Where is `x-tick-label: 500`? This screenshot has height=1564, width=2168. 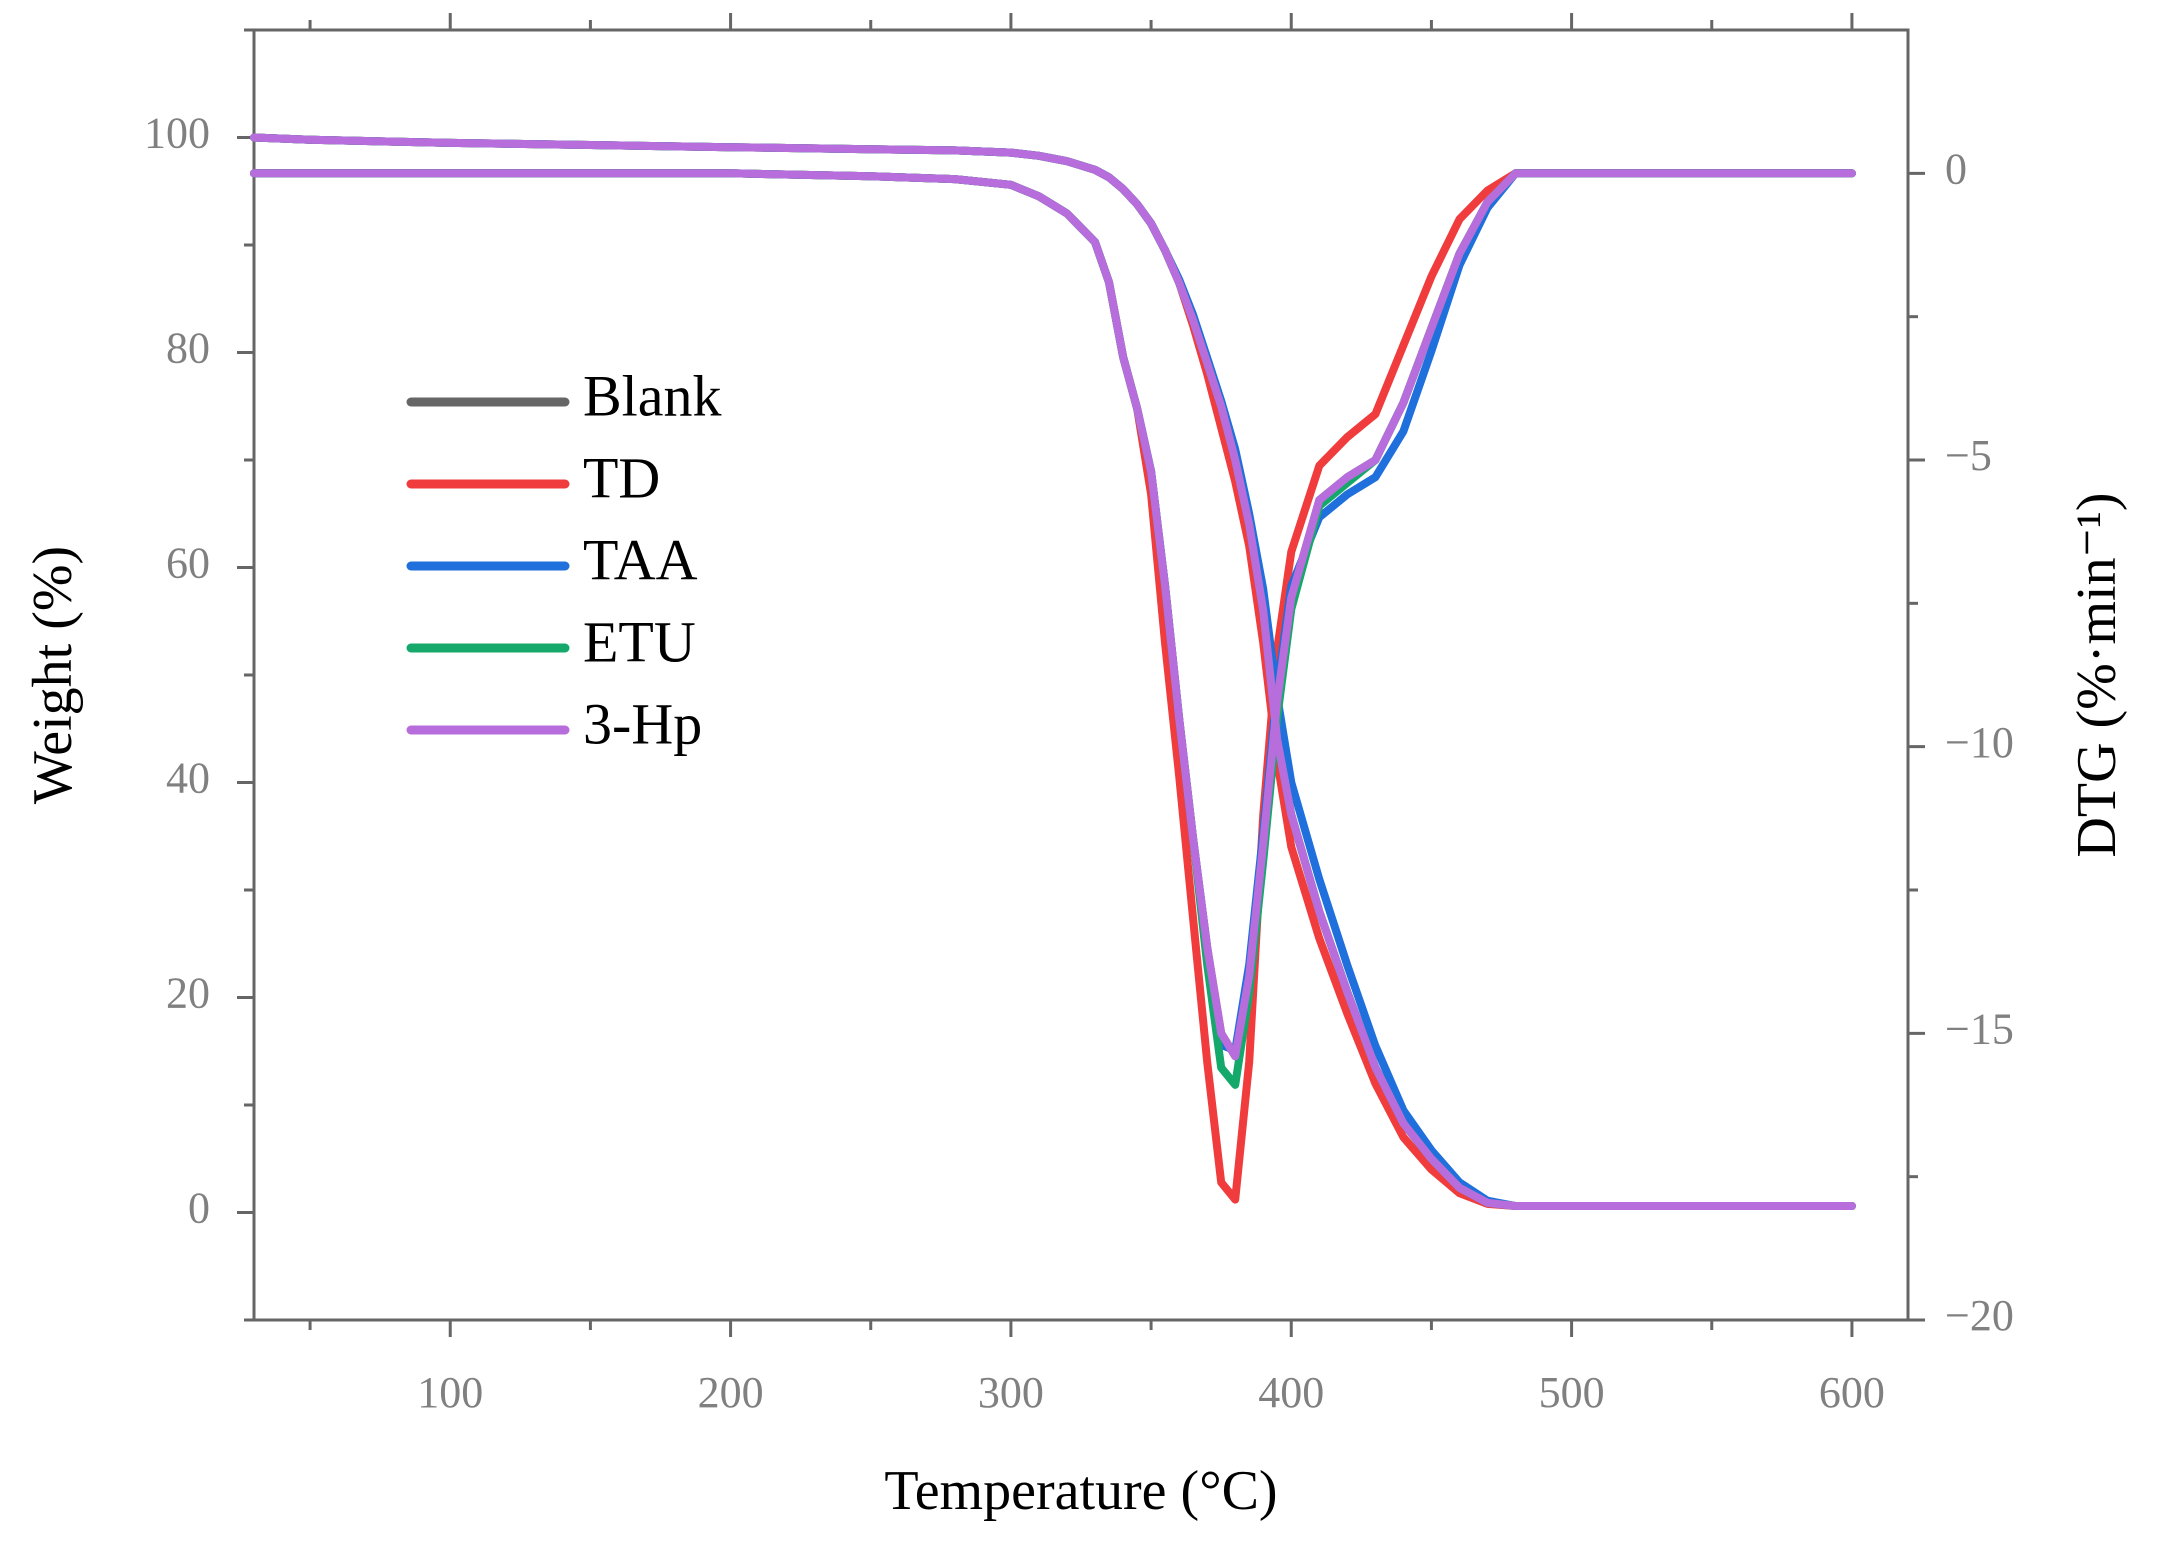 x-tick-label: 500 is located at coordinates (1572, 1392).